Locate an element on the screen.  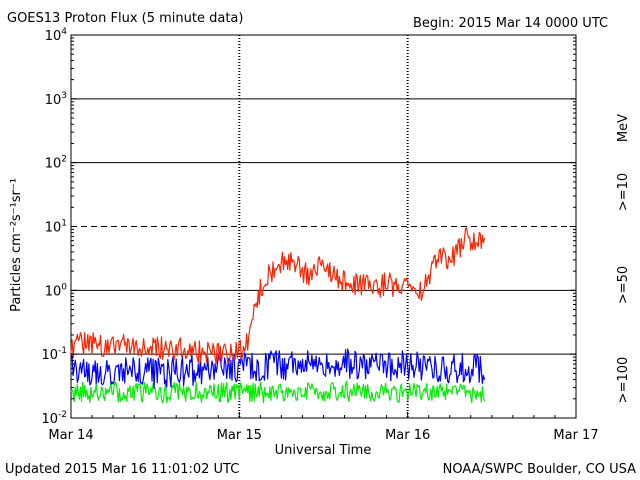
chart-title: GOES13 Proton Flux (5 minute data) is located at coordinates (125, 18).